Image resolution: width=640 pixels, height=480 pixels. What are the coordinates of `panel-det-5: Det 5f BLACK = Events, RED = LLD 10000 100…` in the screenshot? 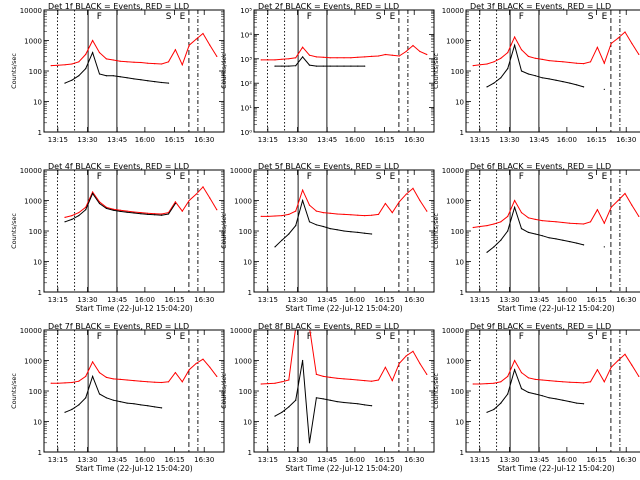 It's located at (327, 237).